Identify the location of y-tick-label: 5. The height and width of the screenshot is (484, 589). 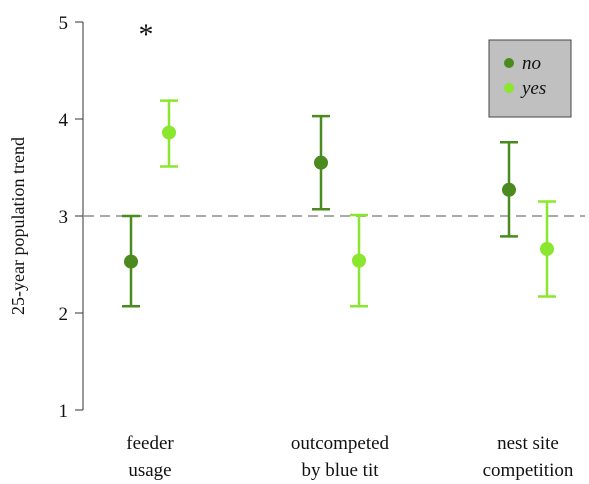
(64, 23).